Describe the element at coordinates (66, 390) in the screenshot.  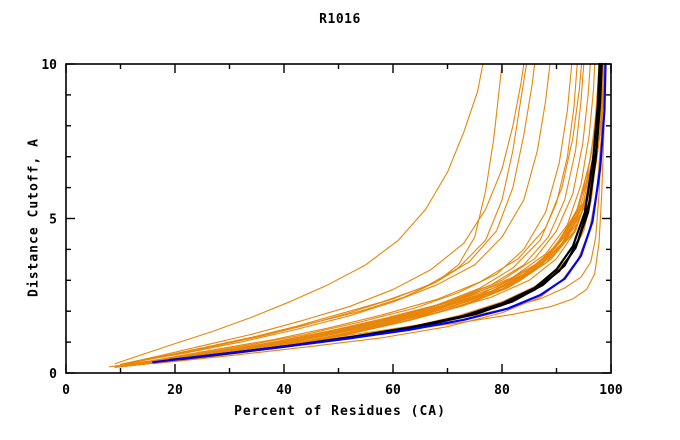
I see `x-tick-label: 0` at that location.